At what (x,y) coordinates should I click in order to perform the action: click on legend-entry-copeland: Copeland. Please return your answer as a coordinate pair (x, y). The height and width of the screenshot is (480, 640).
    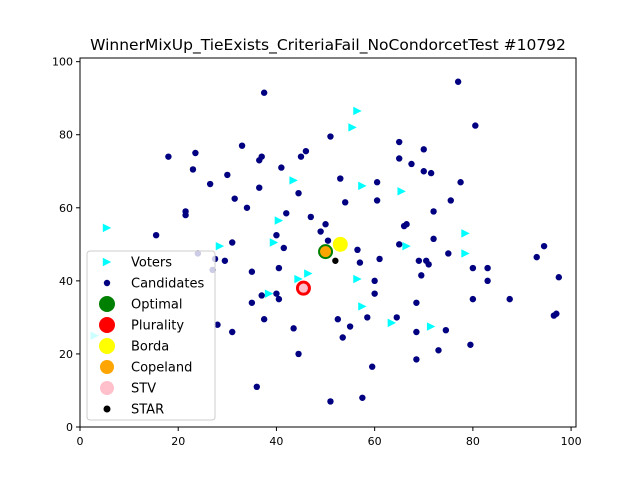
    Looking at the image, I should click on (146, 368).